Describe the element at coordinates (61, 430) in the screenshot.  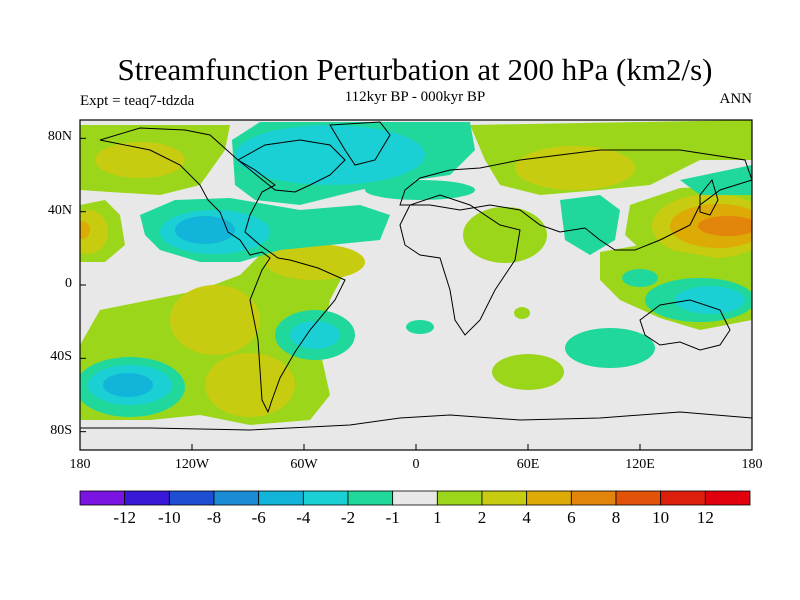
I see `lat-tick-label: 80S` at that location.